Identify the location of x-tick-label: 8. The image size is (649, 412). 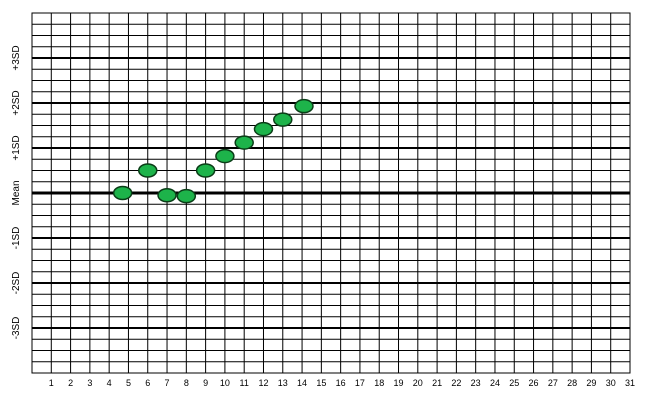
(186, 383).